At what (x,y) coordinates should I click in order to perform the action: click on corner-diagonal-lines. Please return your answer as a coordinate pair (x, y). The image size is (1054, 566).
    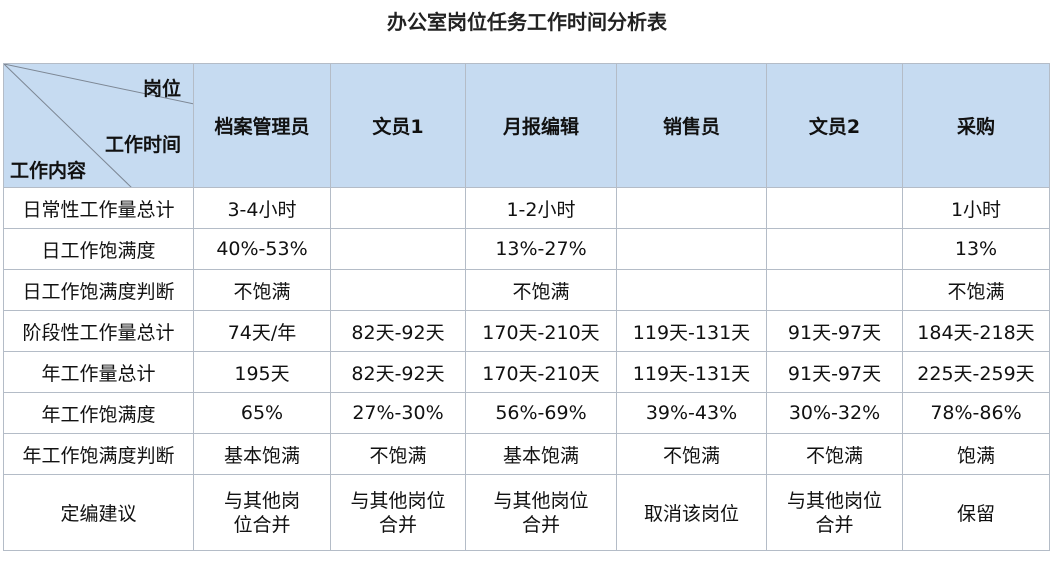
    Looking at the image, I should click on (98, 125).